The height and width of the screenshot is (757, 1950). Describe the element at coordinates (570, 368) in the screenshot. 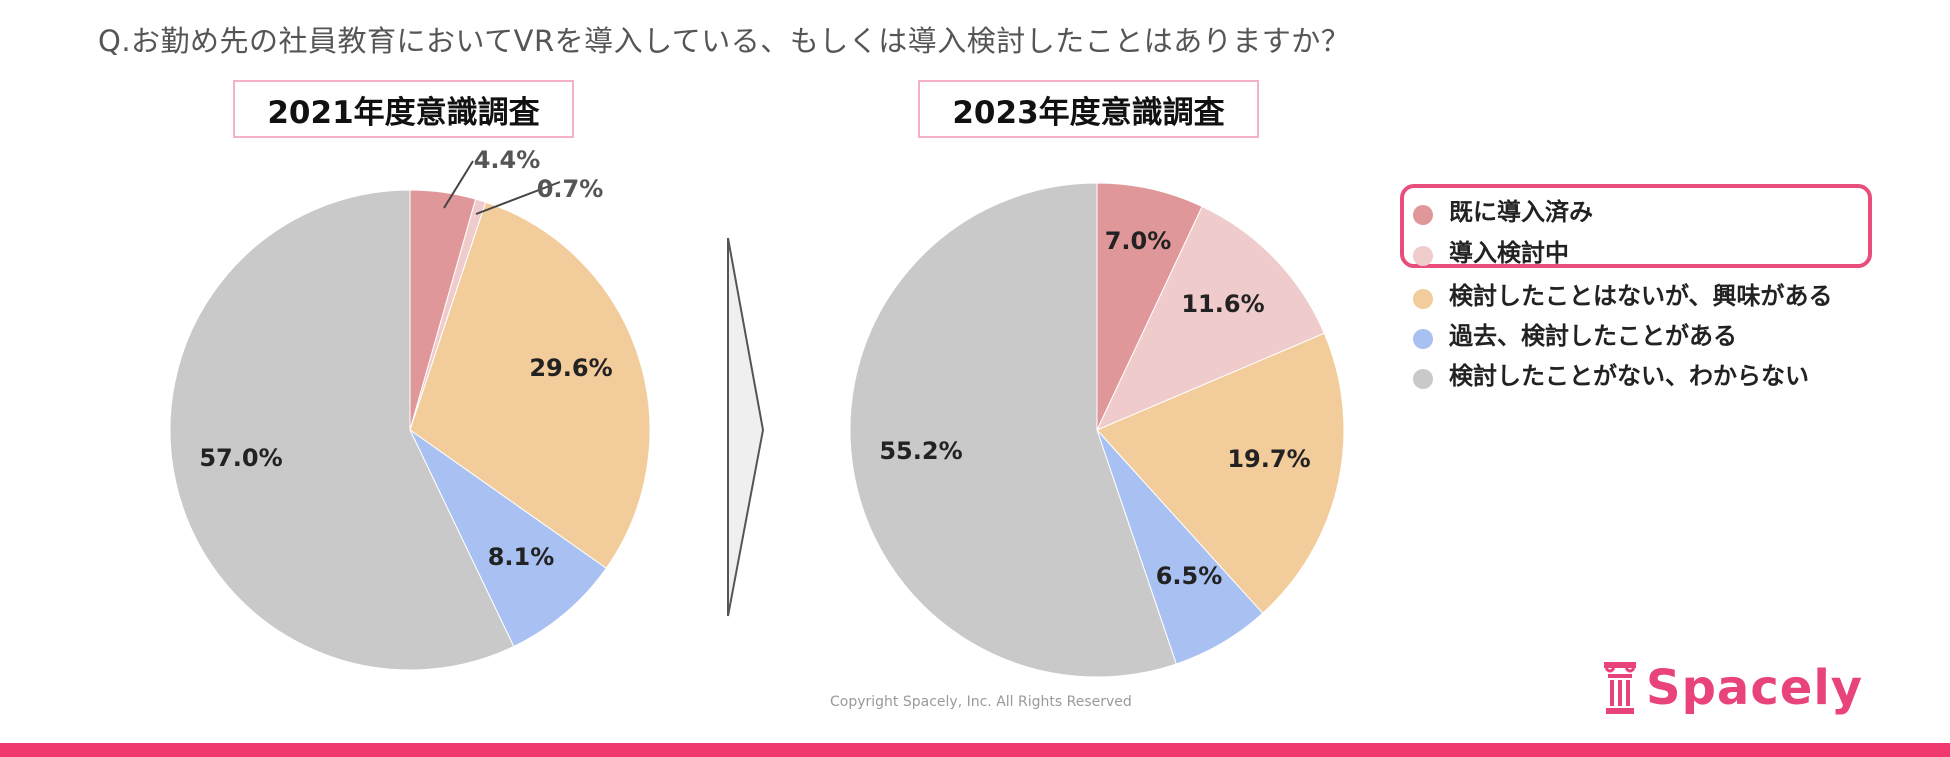

I see `data-label: 29.6%` at that location.